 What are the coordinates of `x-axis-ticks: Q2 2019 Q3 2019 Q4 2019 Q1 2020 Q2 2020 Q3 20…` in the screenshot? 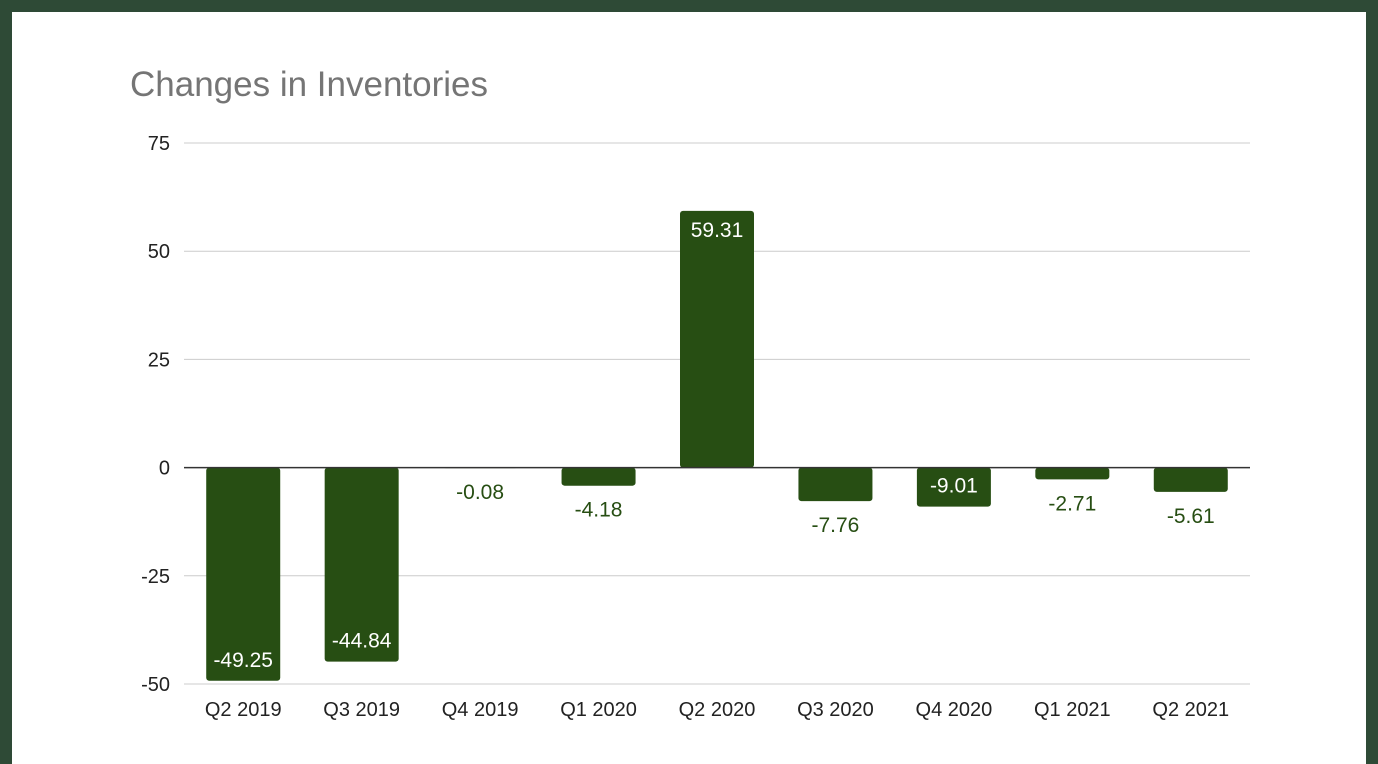 It's located at (717, 710).